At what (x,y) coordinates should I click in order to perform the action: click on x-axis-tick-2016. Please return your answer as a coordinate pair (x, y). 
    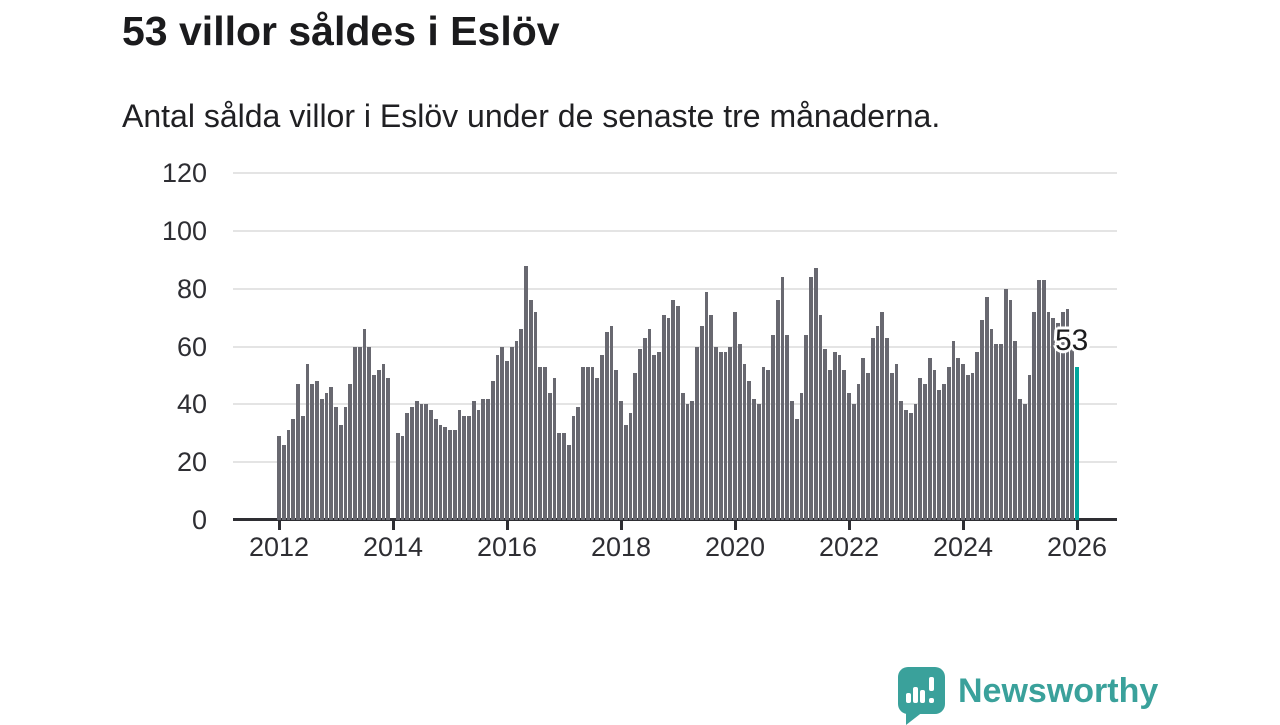
    Looking at the image, I should click on (507, 525).